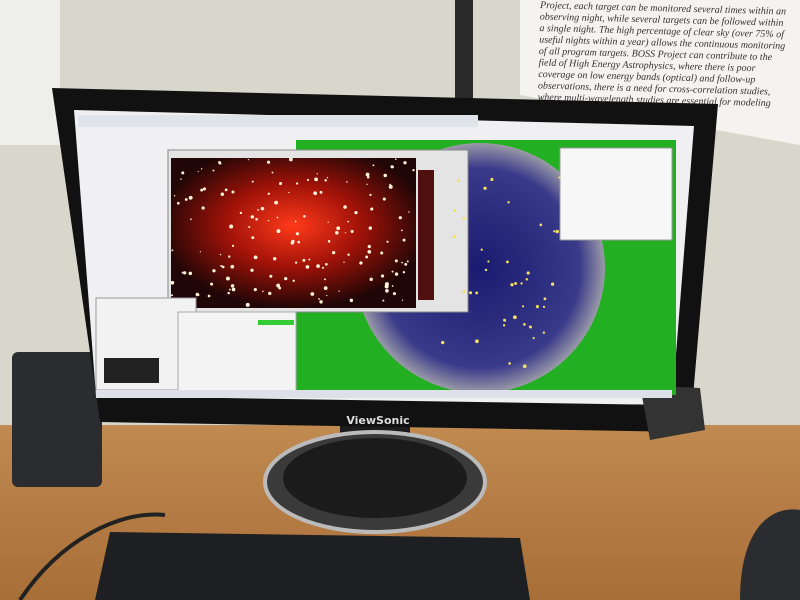  I want to click on speaker, so click(57, 419).